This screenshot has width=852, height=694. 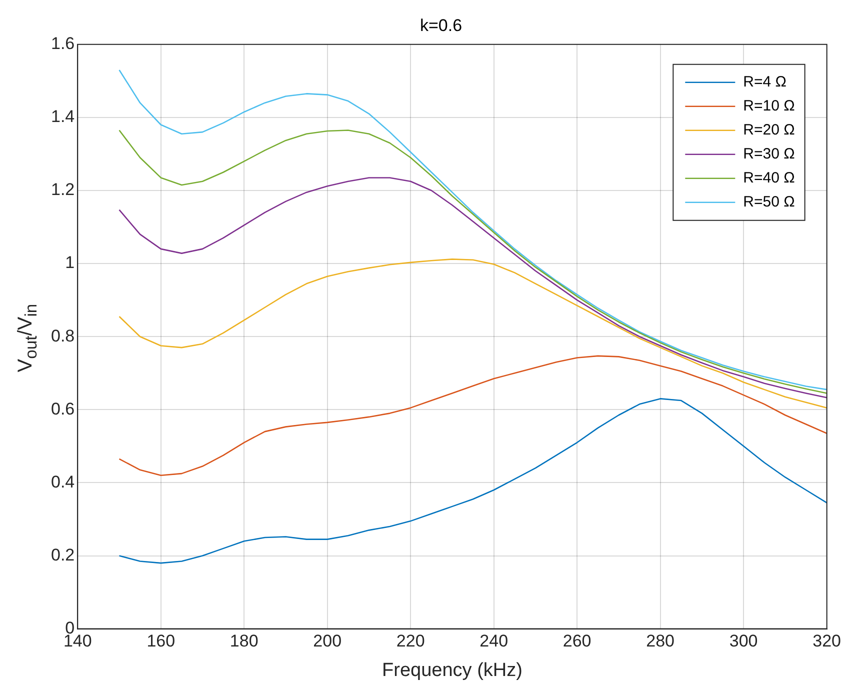 I want to click on legend-label: R=20 Ω, so click(x=769, y=130).